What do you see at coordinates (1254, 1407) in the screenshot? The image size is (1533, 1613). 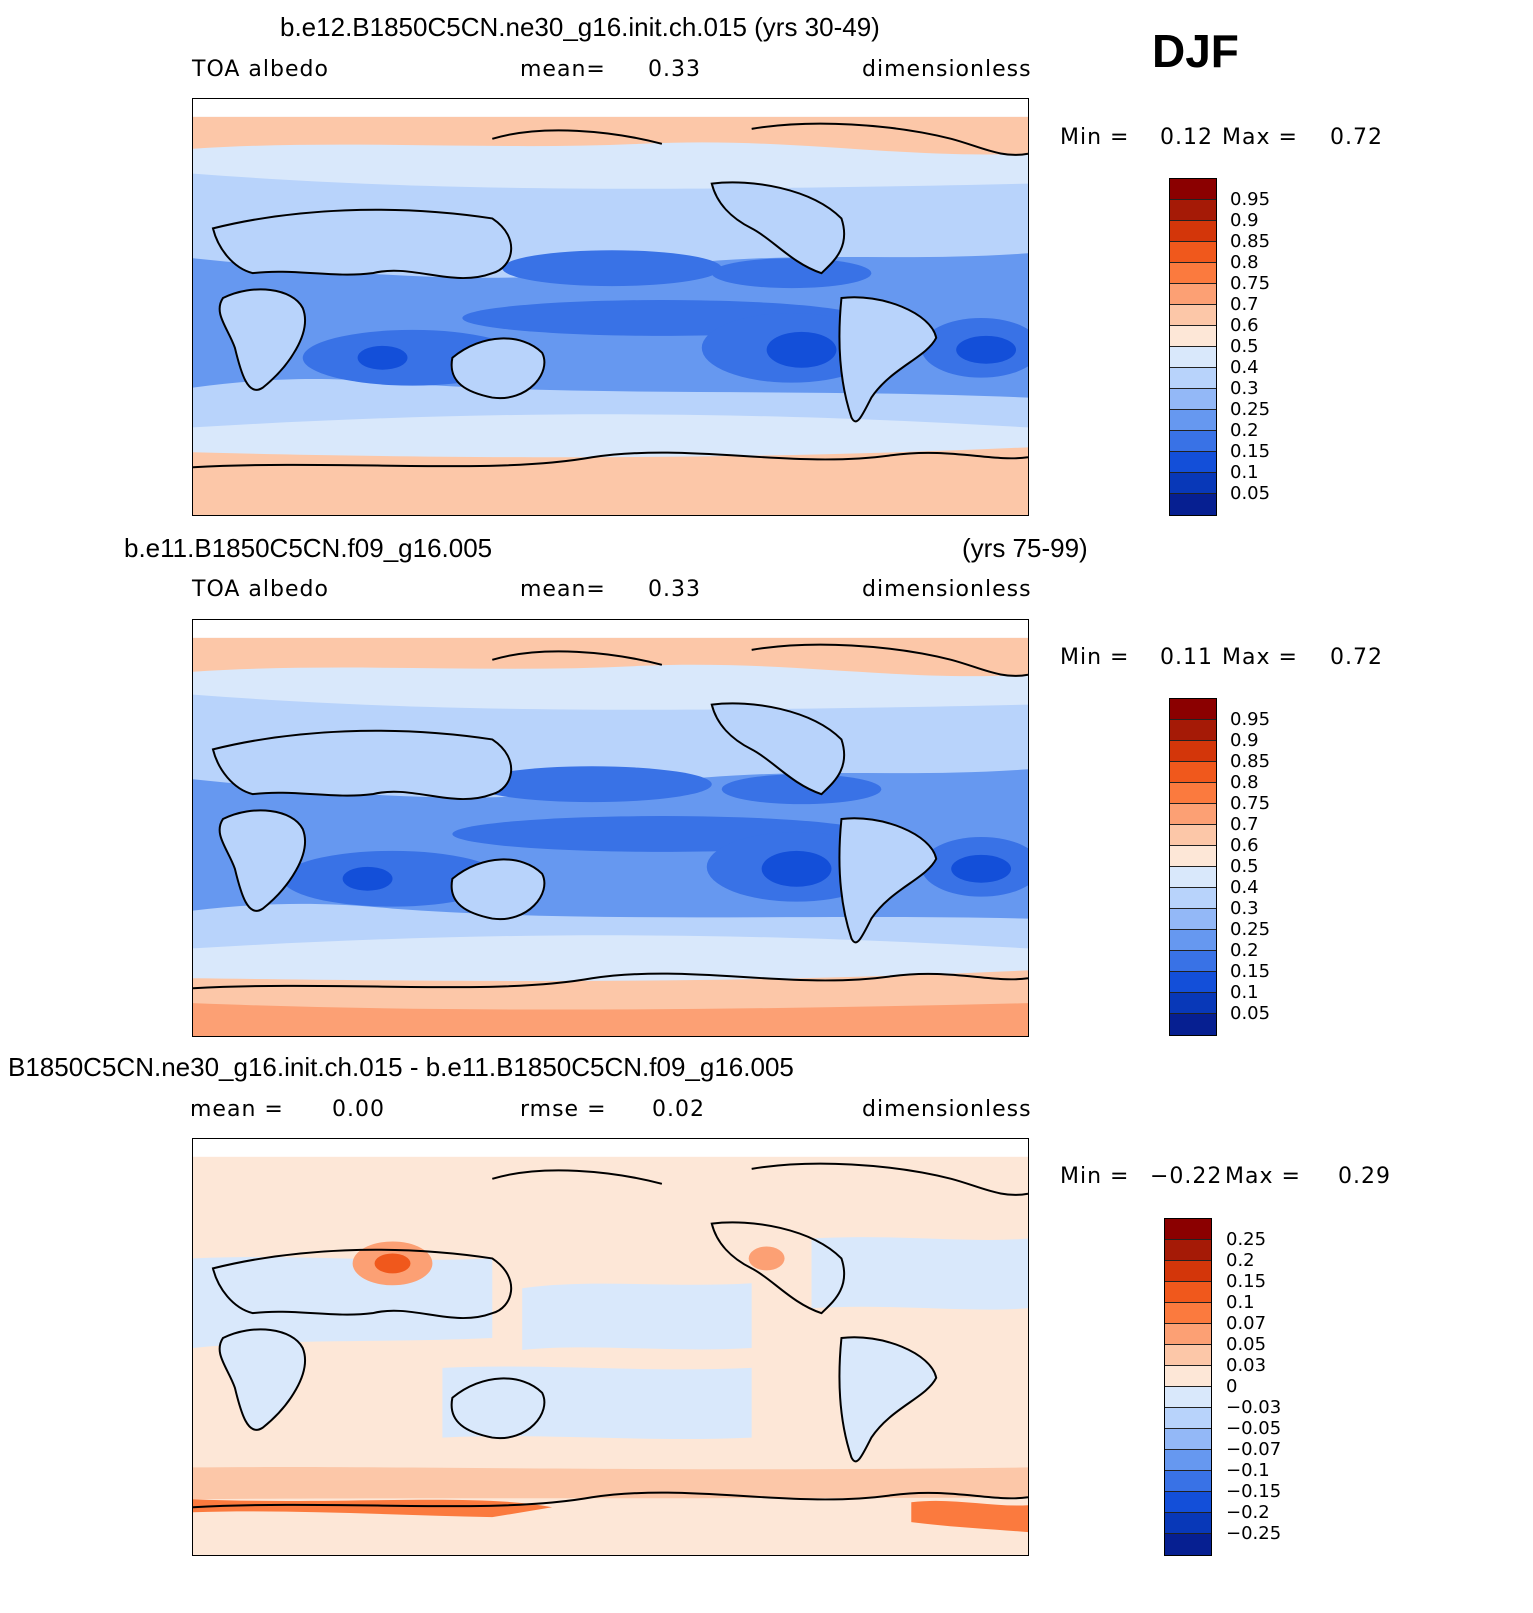 I see `cbar-label: −0.03` at bounding box center [1254, 1407].